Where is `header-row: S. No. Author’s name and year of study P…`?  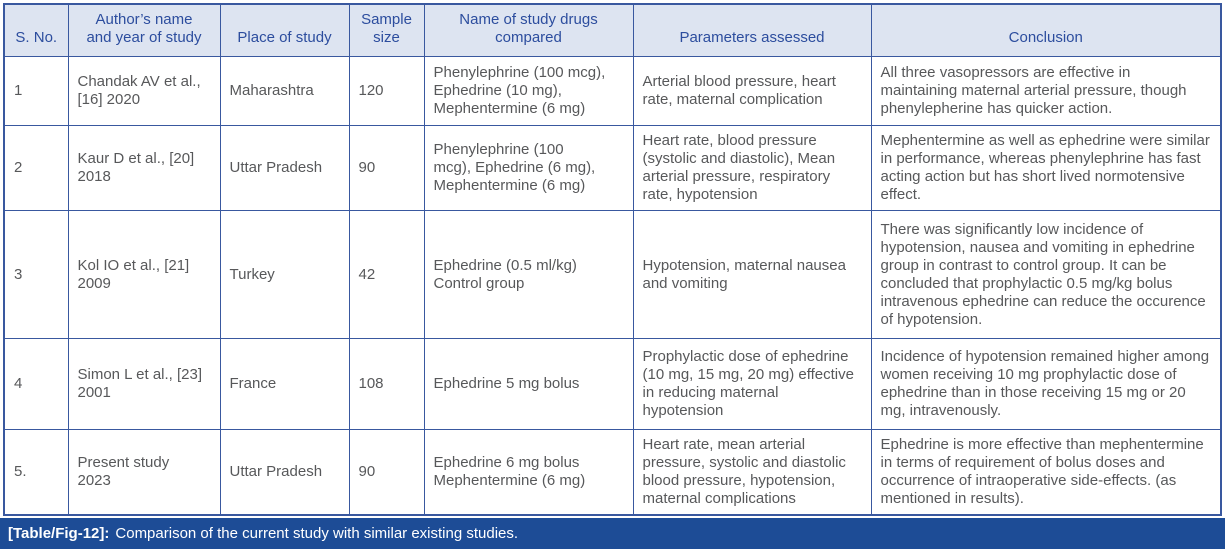 header-row: S. No. Author’s name and year of study P… is located at coordinates (612, 30).